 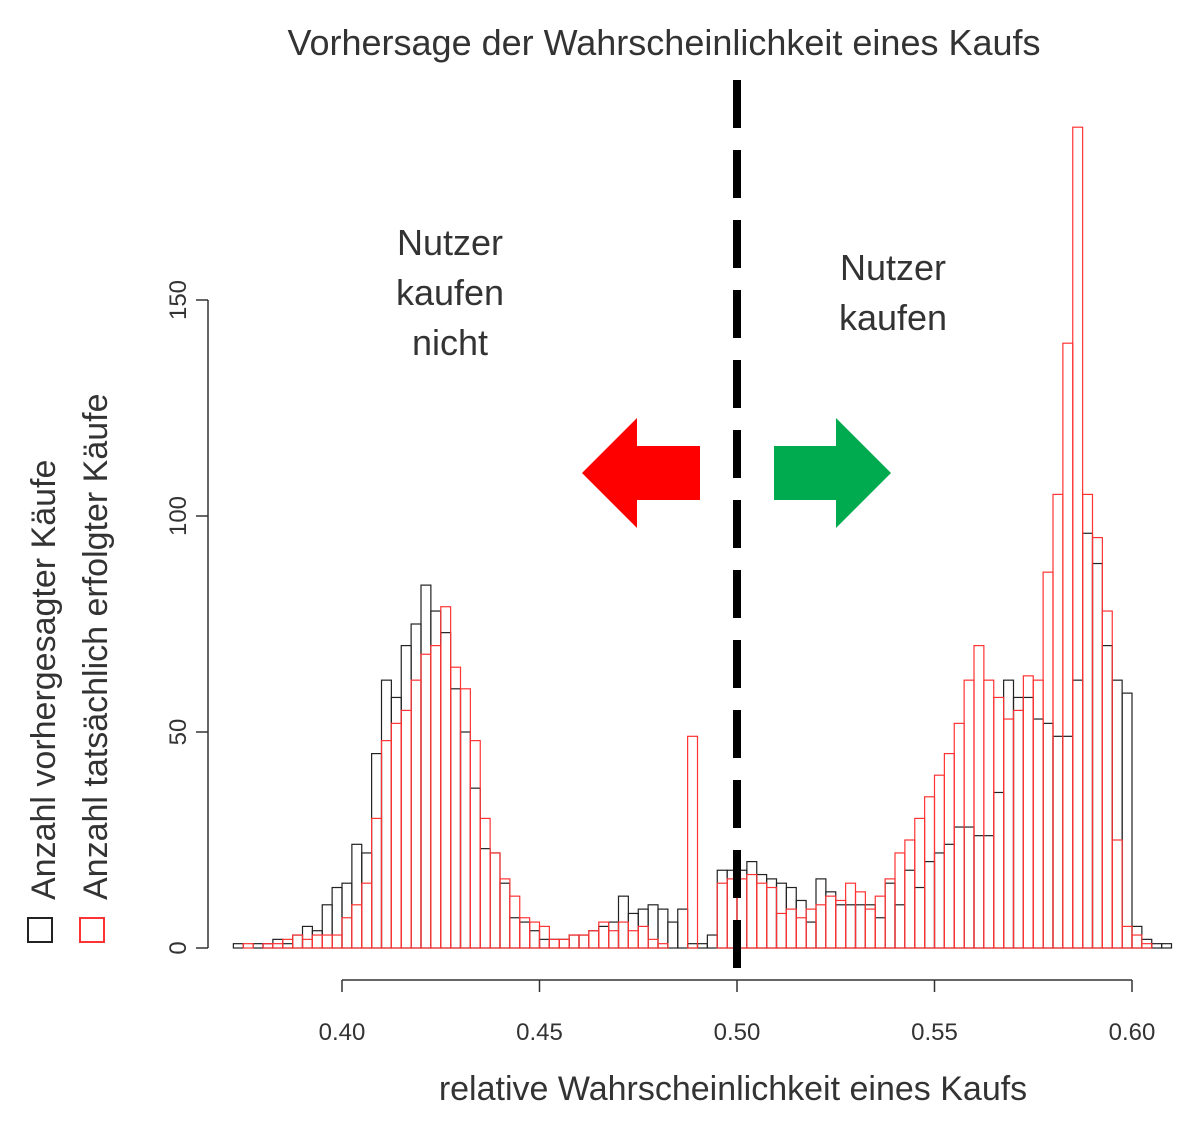 What do you see at coordinates (893, 267) in the screenshot?
I see `annotation-buy-line-1: Nutzer` at bounding box center [893, 267].